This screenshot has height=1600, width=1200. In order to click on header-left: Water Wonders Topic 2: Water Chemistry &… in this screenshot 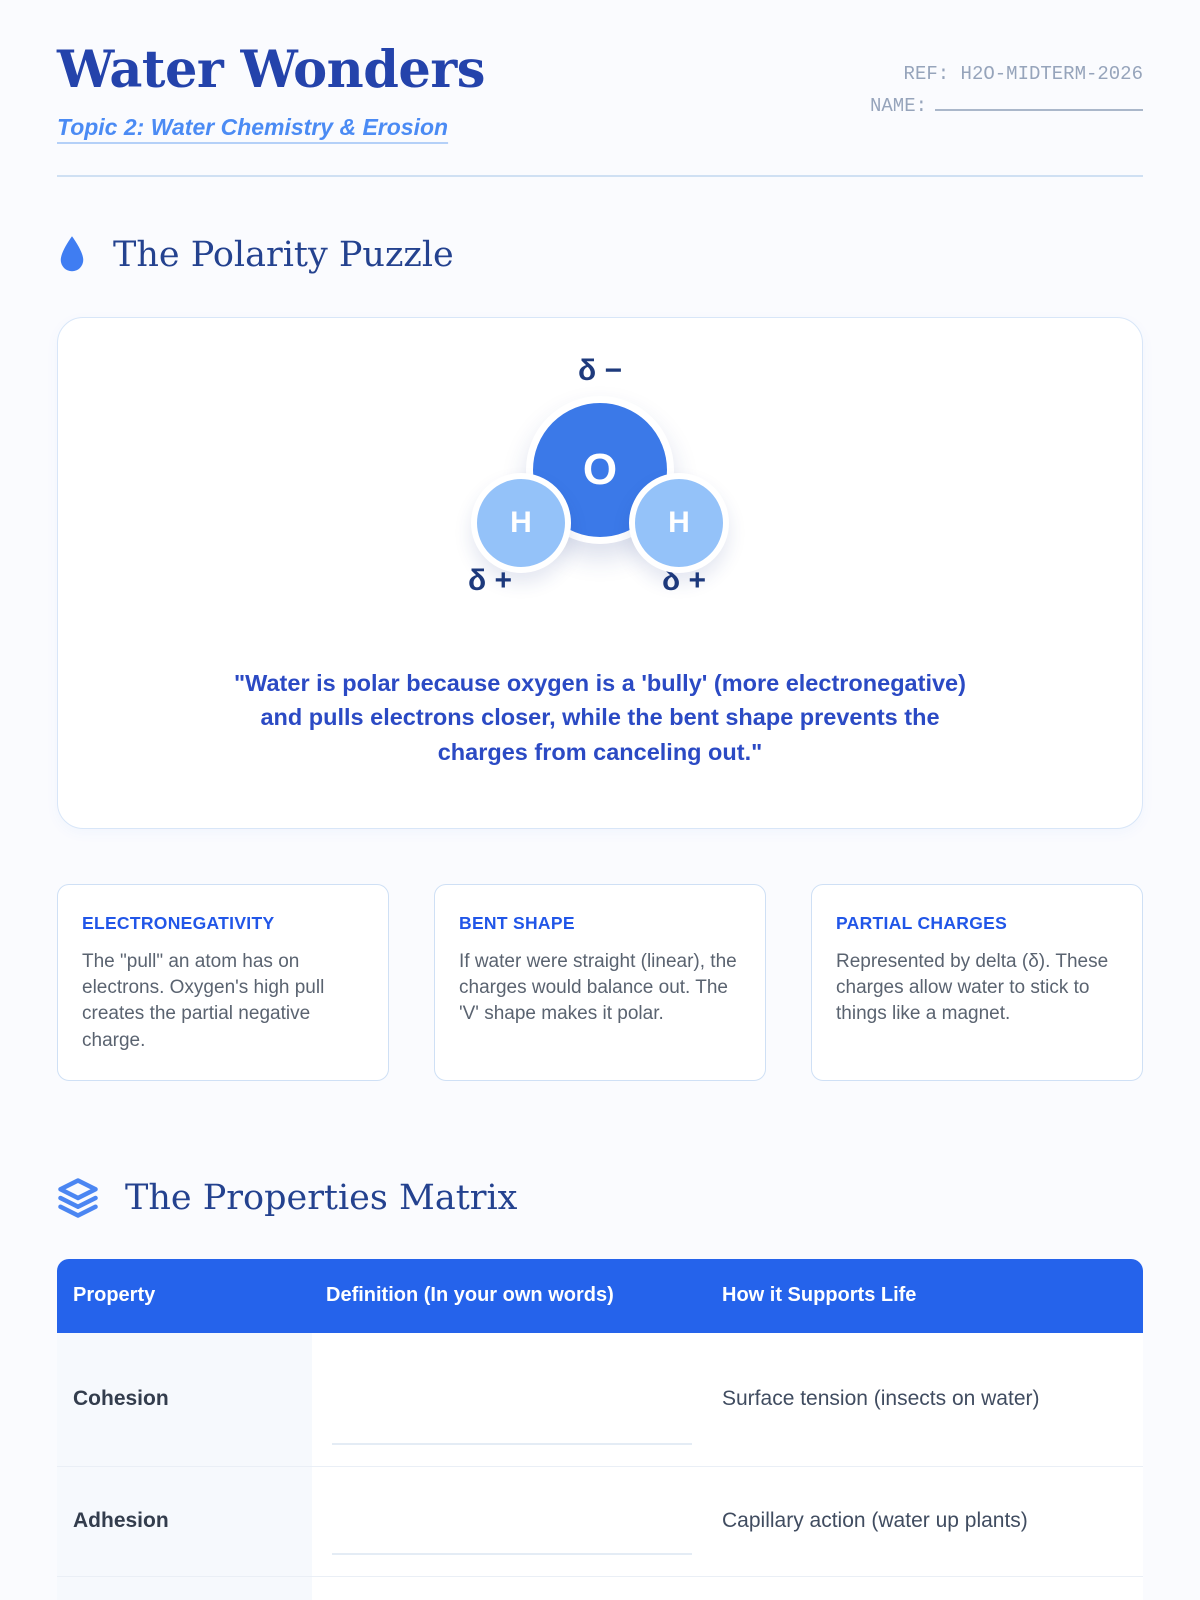, I will do `click(271, 90)`.